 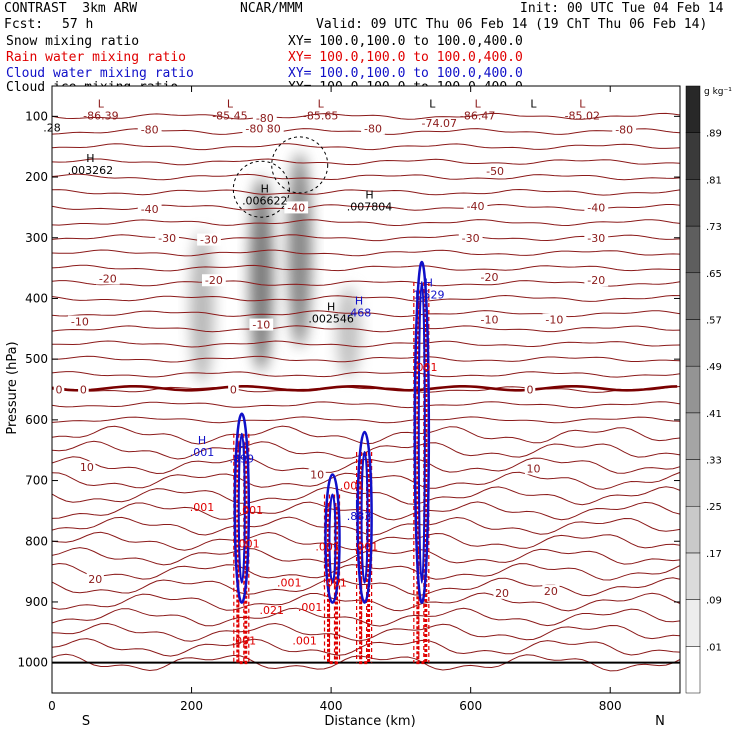 I want to click on x-tick-label-1: 200, so click(x=191, y=706).